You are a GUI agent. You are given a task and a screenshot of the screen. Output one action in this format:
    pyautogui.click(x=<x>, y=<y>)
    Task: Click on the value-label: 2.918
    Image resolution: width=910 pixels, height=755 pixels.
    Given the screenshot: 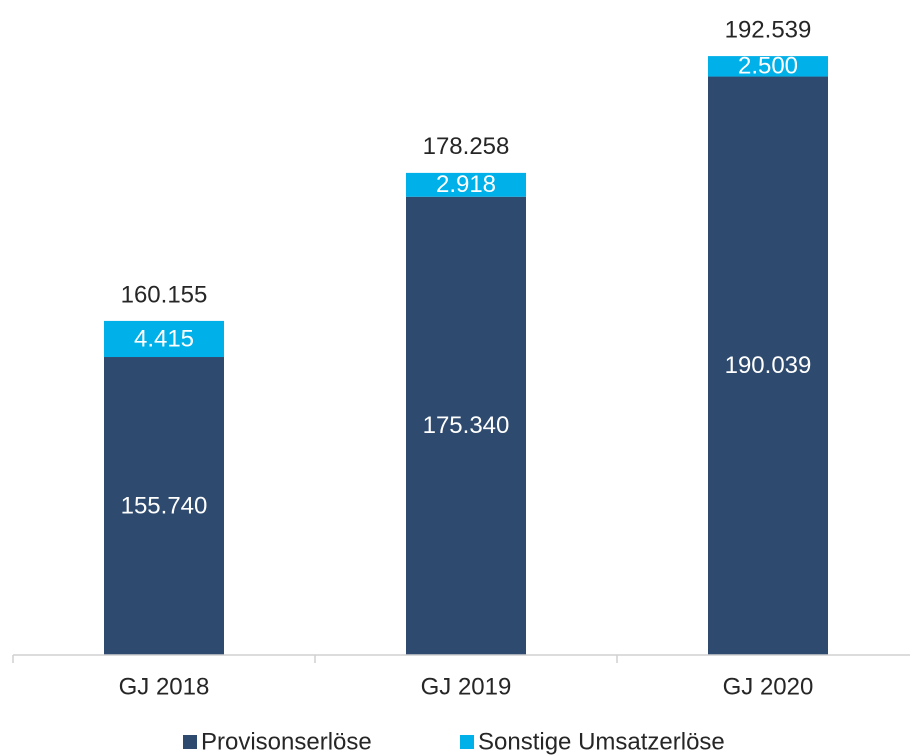 What is the action you would take?
    pyautogui.click(x=466, y=184)
    